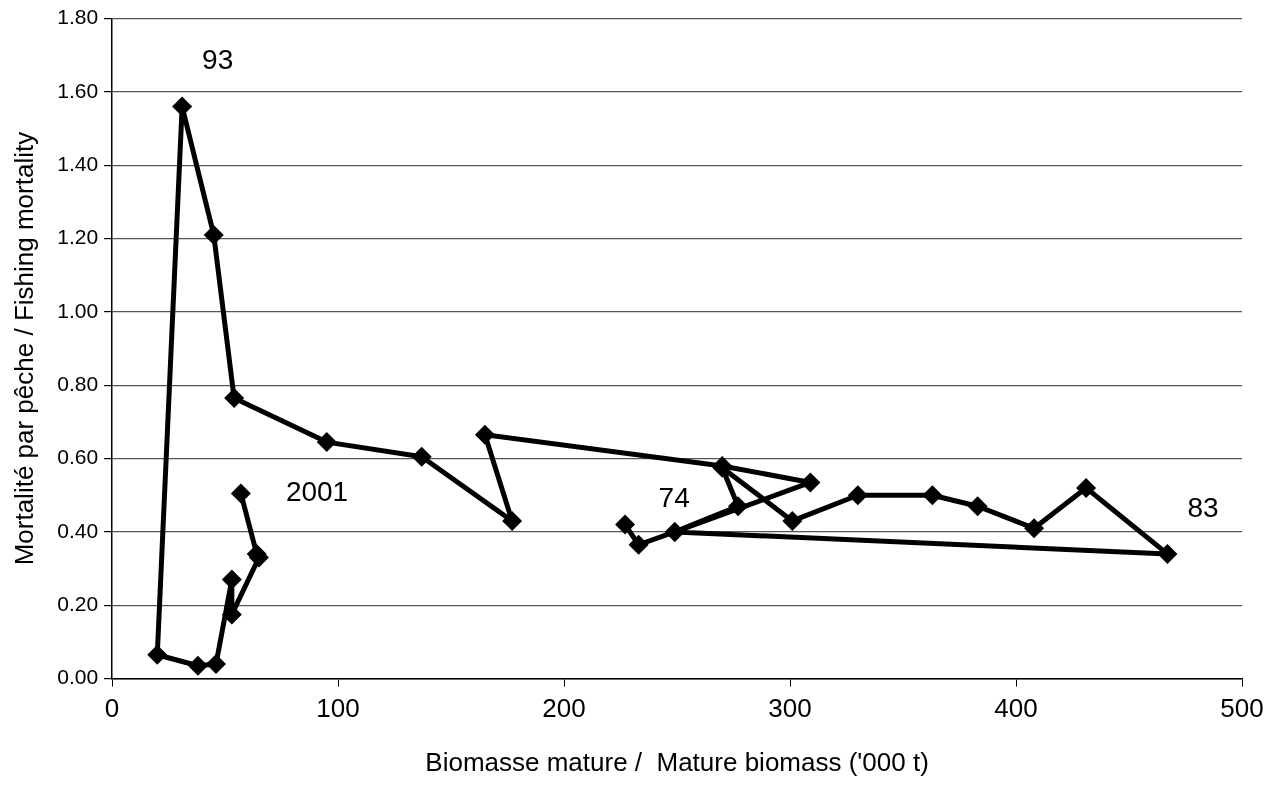 This screenshot has height=789, width=1282. Describe the element at coordinates (674, 498) in the screenshot. I see `annotation: 74` at that location.